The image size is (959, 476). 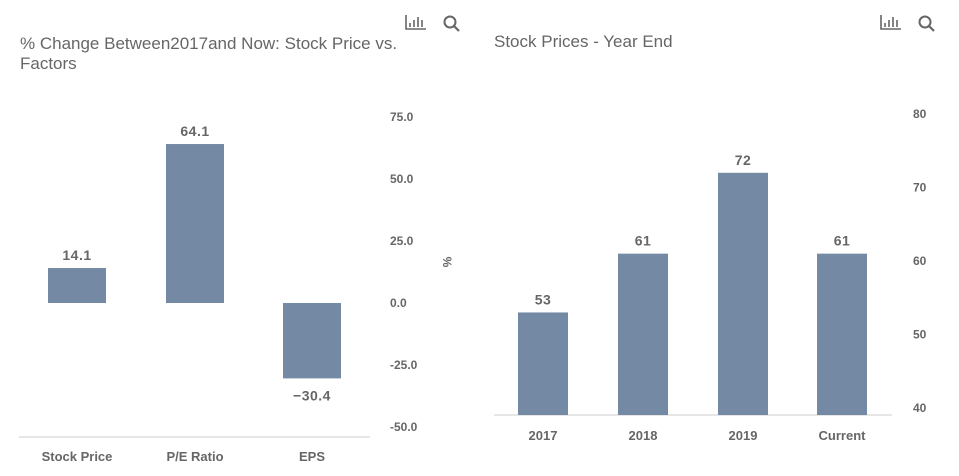 What do you see at coordinates (643, 435) in the screenshot?
I see `x-tick-label: 2018` at bounding box center [643, 435].